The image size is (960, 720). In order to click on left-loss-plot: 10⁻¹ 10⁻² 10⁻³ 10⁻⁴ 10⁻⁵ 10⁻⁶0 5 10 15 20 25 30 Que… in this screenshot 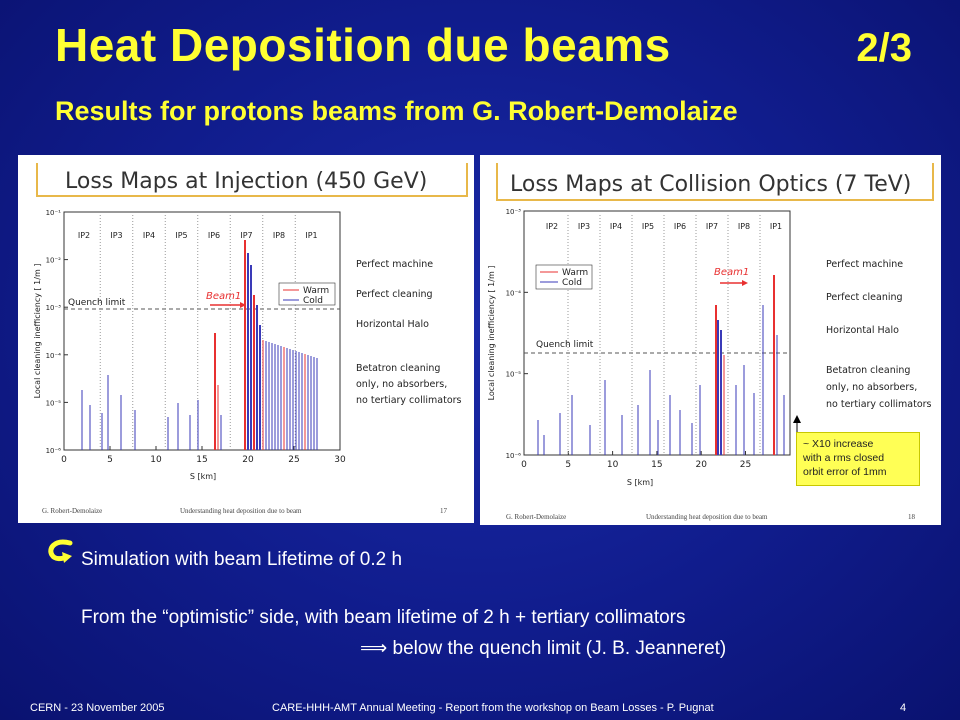, I will do `click(189, 345)`.